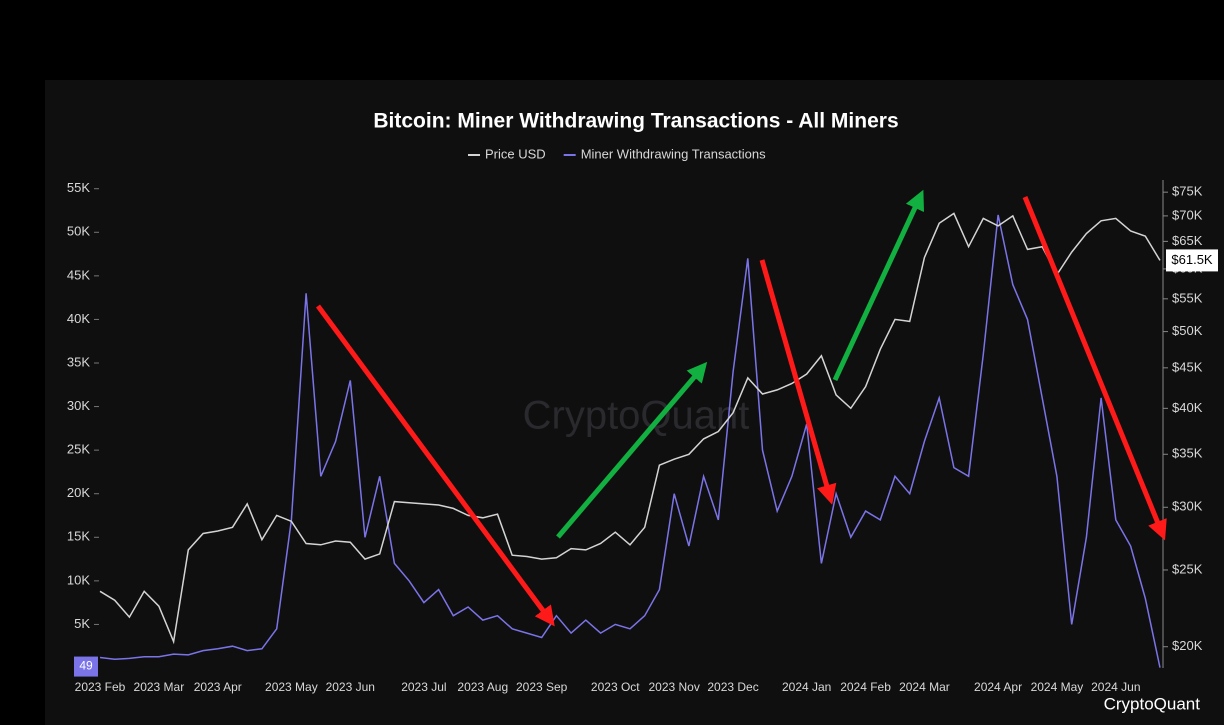 The height and width of the screenshot is (725, 1224). I want to click on y2-tick-label: $75K, so click(1187, 191).